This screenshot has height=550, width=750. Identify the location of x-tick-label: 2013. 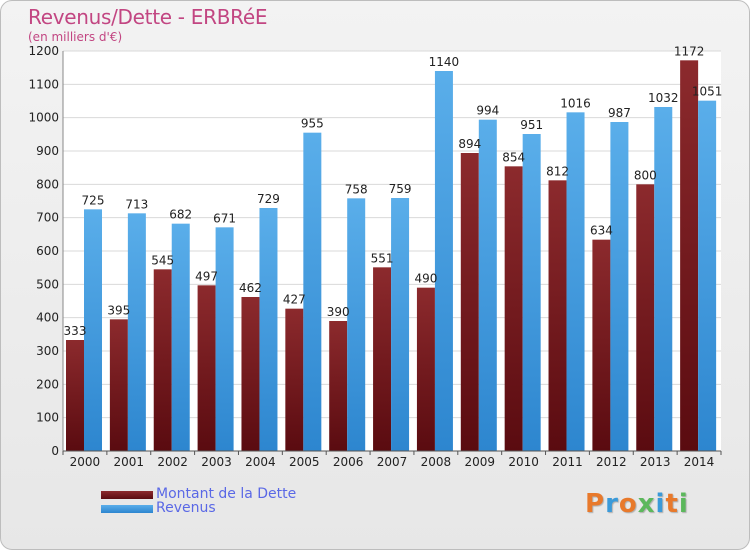
(655, 462).